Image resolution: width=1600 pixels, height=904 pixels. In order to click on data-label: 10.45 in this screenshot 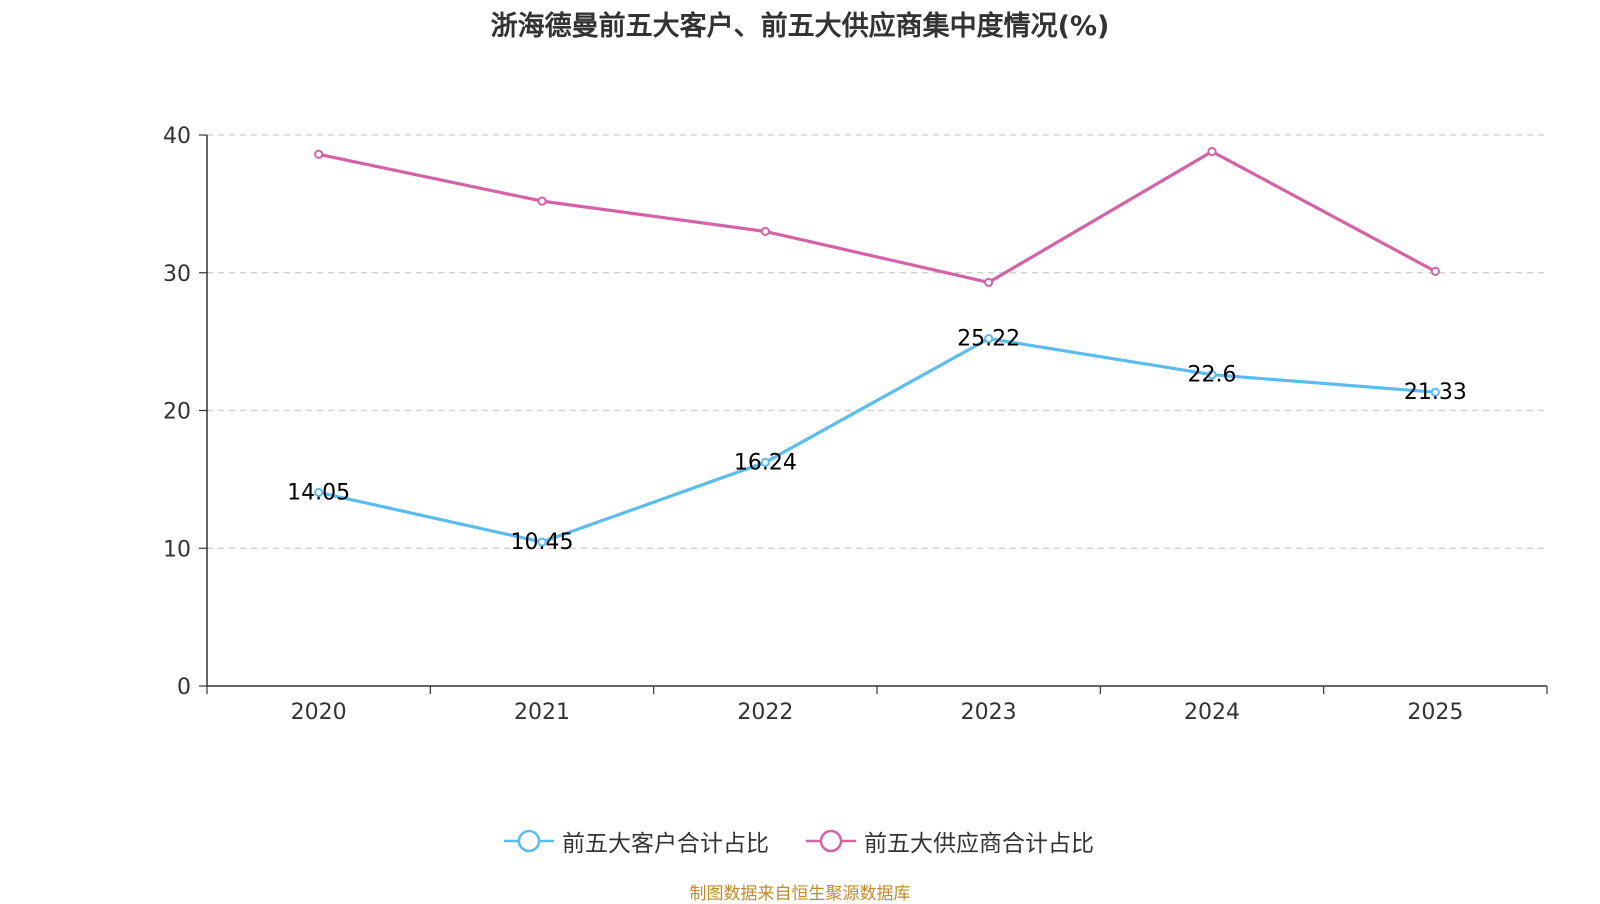, I will do `click(542, 542)`.